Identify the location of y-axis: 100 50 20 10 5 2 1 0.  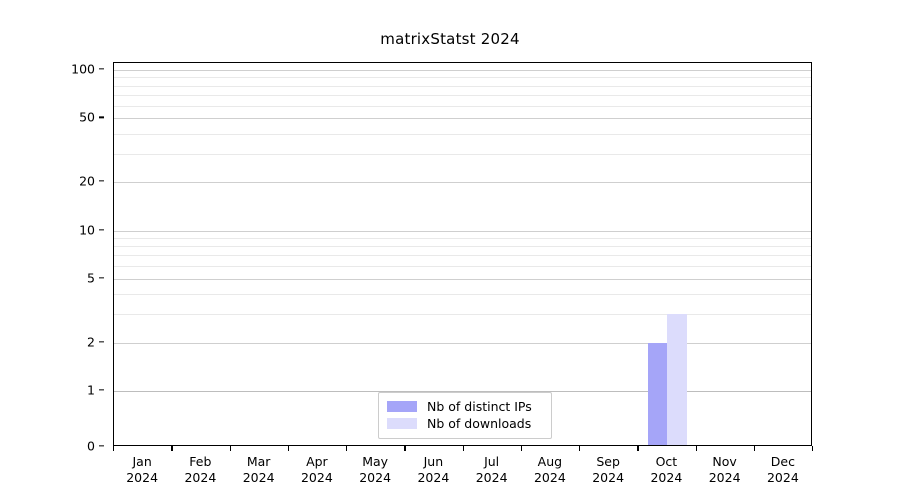
(56, 250).